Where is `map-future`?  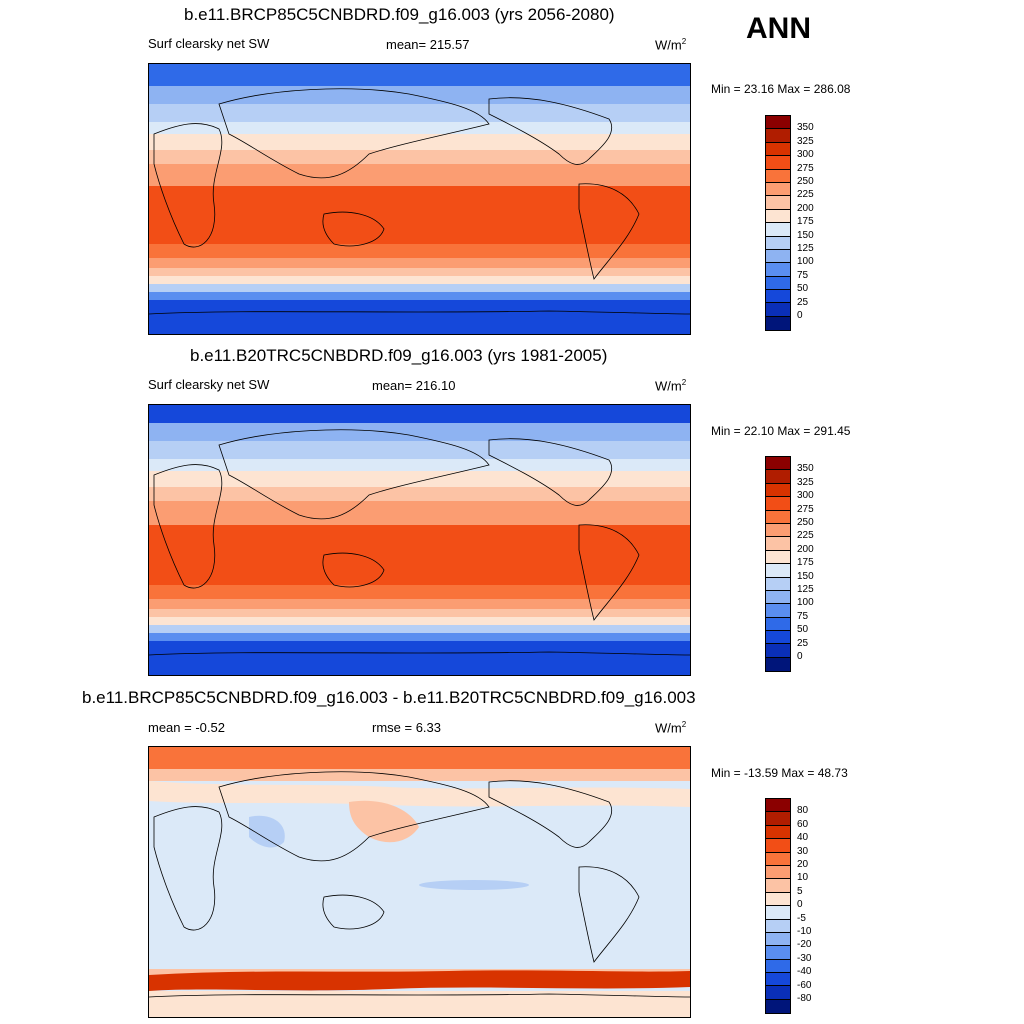 map-future is located at coordinates (419, 199).